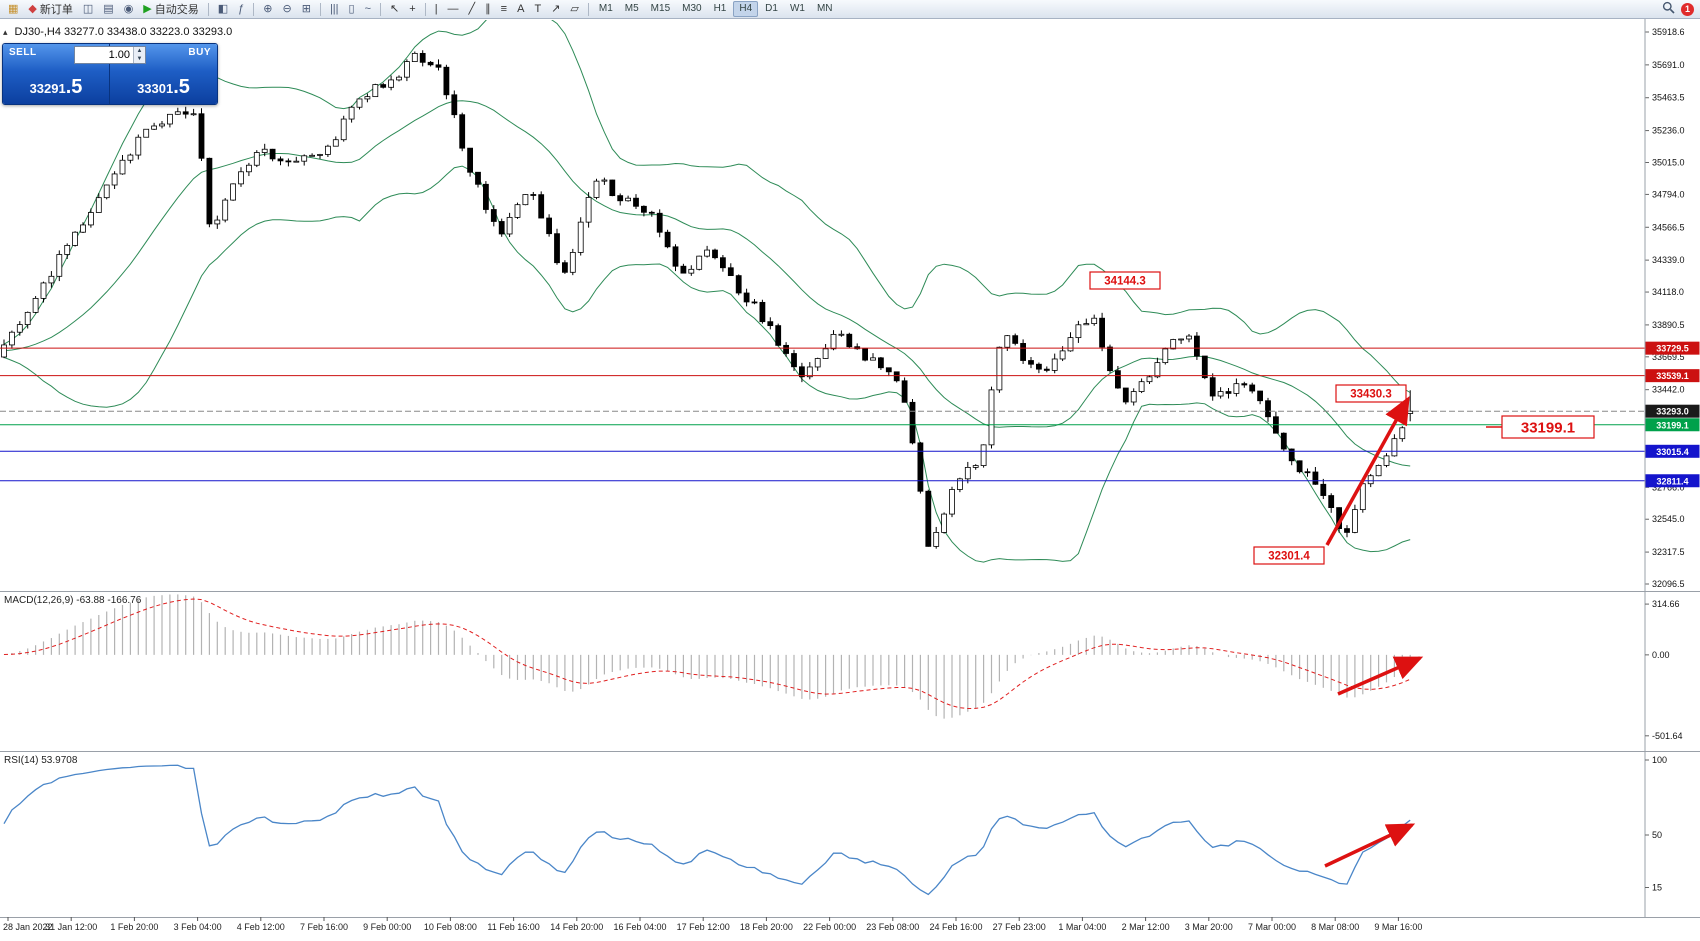 The height and width of the screenshot is (941, 1700). I want to click on new-order-button: ◆ 新订单, so click(50, 9).